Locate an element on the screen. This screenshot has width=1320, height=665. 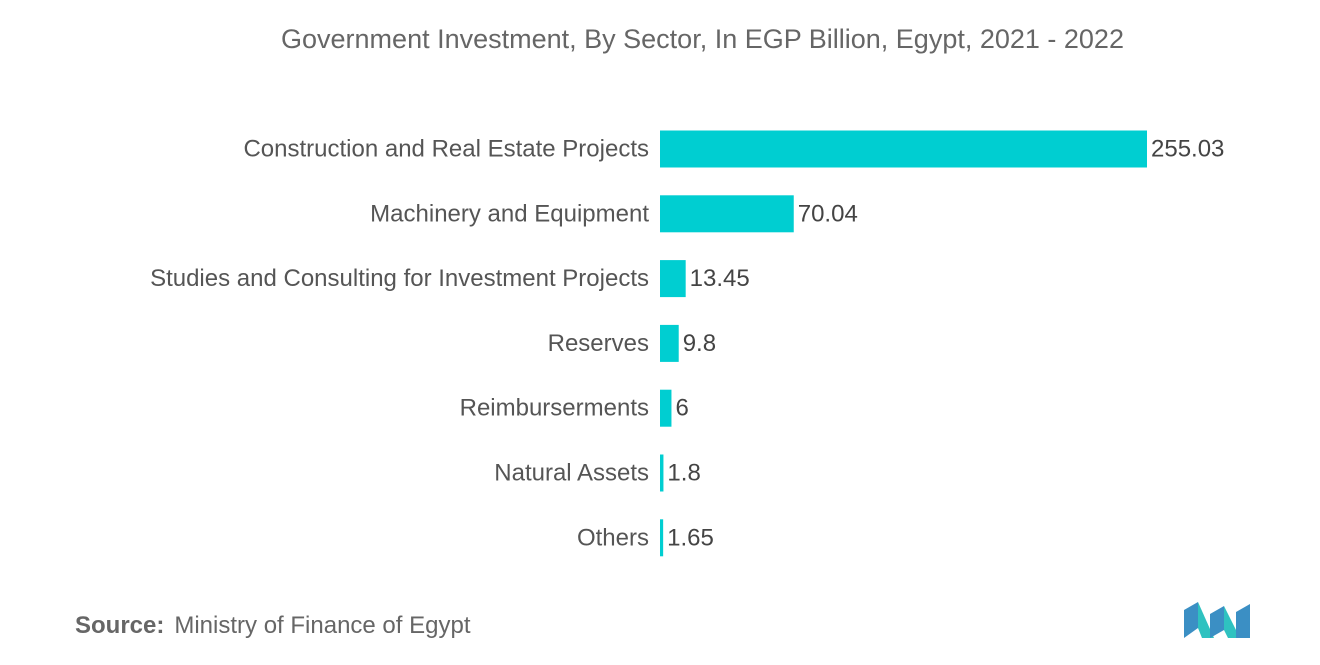
category-label: Natural Assets is located at coordinates (571, 473).